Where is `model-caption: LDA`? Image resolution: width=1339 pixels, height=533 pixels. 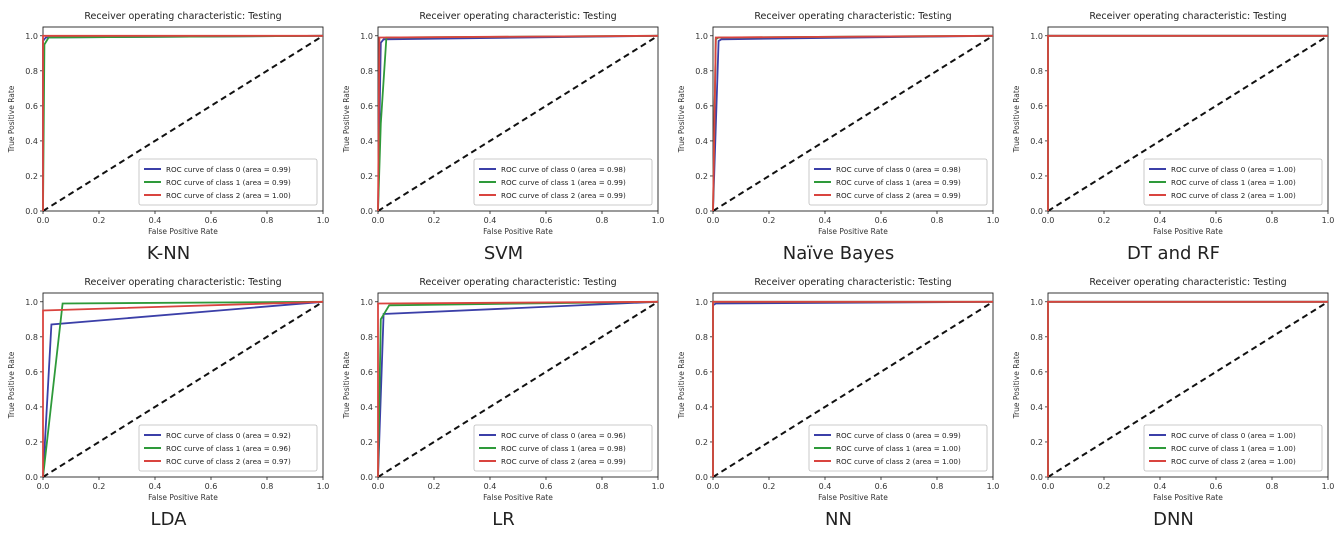 model-caption: LDA is located at coordinates (168, 519).